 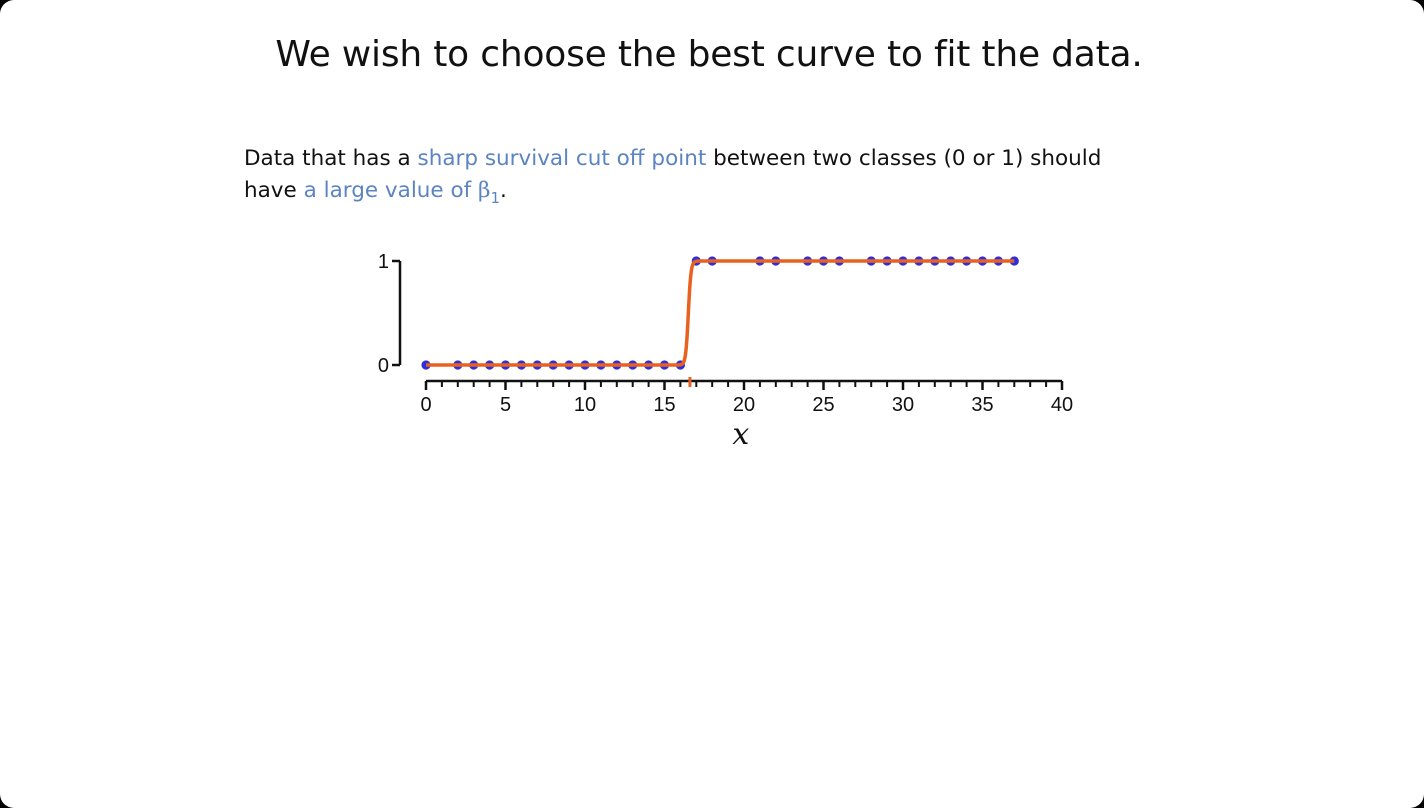 I want to click on highlight-sharp-cutoff: sharp survival cut off point, so click(x=562, y=158).